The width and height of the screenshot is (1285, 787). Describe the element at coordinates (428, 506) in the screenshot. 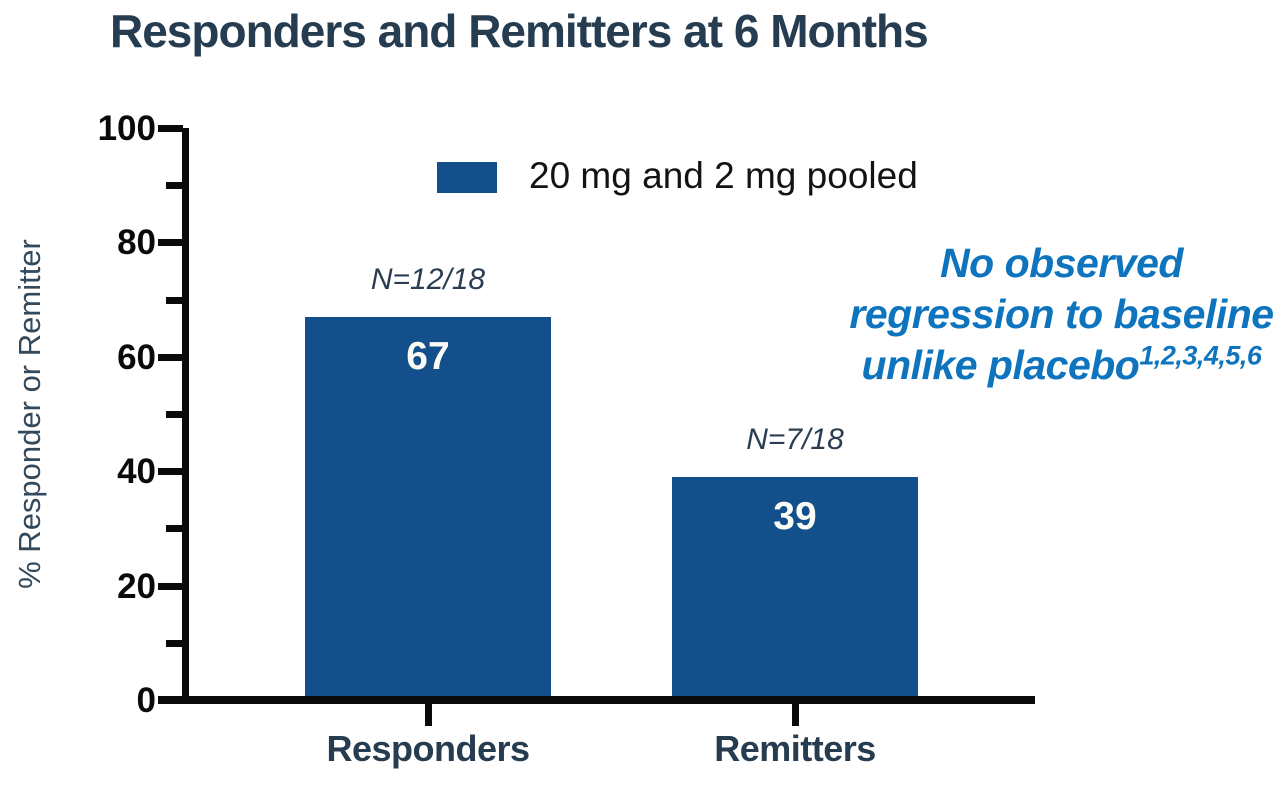

I see `bar-responders` at that location.